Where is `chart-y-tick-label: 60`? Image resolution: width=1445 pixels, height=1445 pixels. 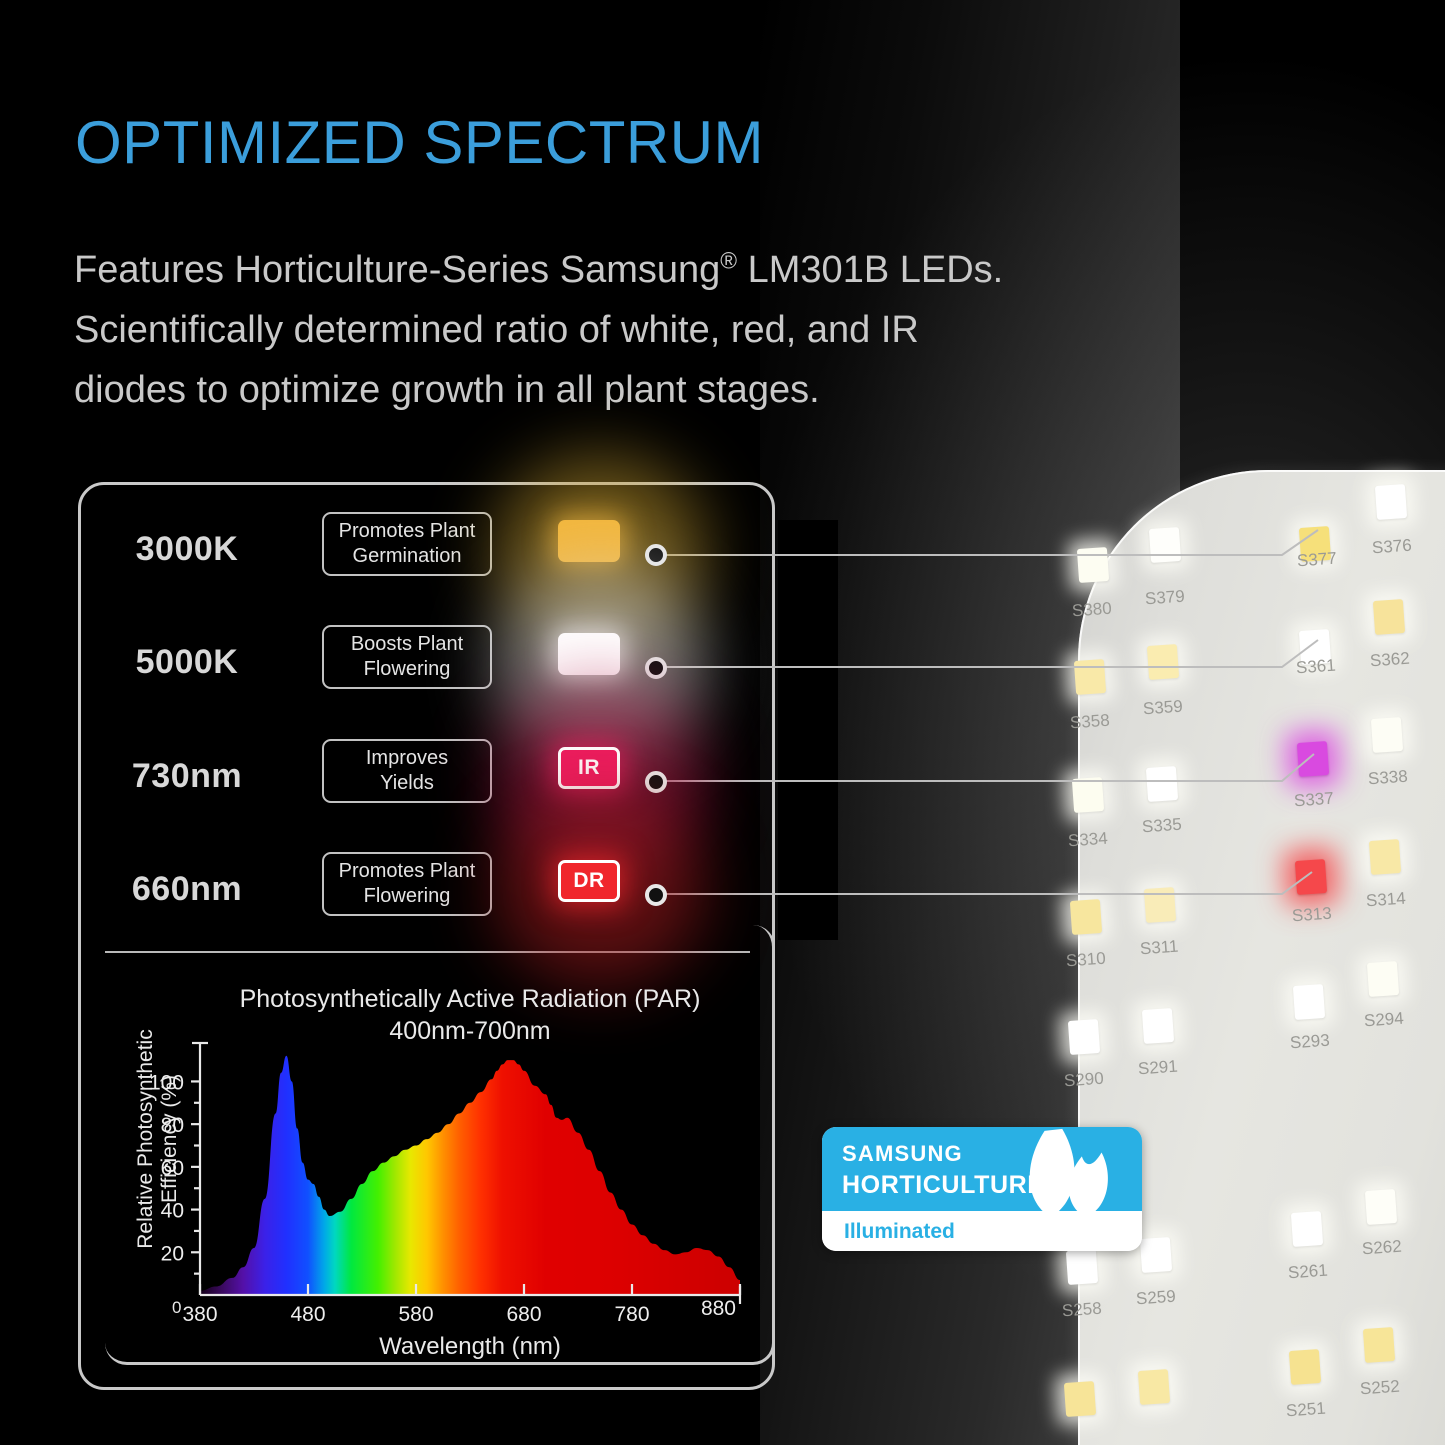
chart-y-tick-label: 60 is located at coordinates (172, 1168).